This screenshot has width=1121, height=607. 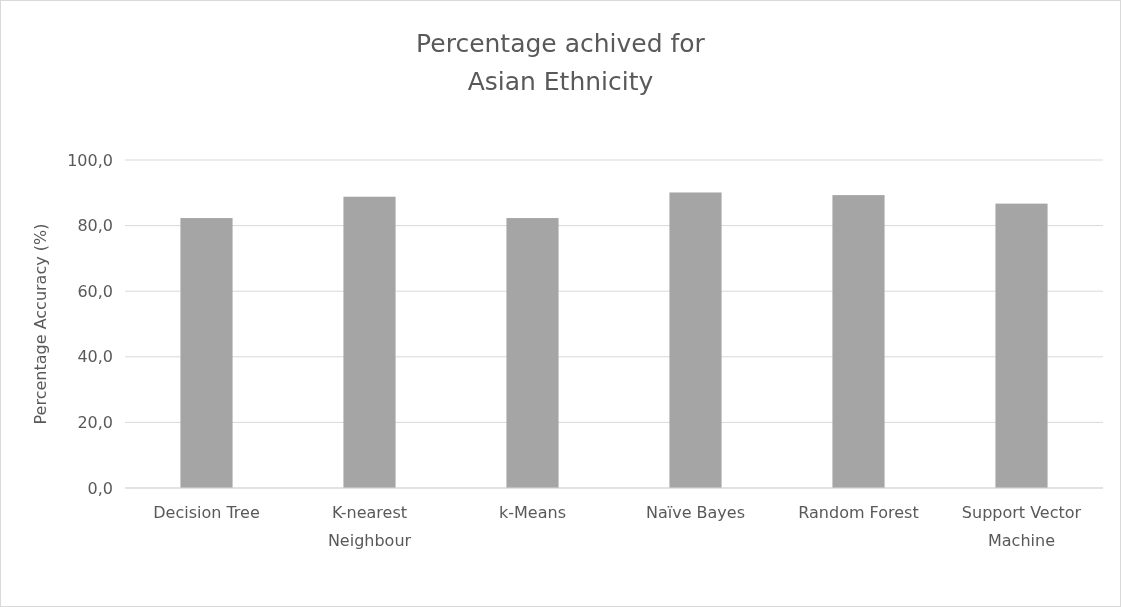 I want to click on x-tick-label: K-nearest Neighbour, so click(x=369, y=526).